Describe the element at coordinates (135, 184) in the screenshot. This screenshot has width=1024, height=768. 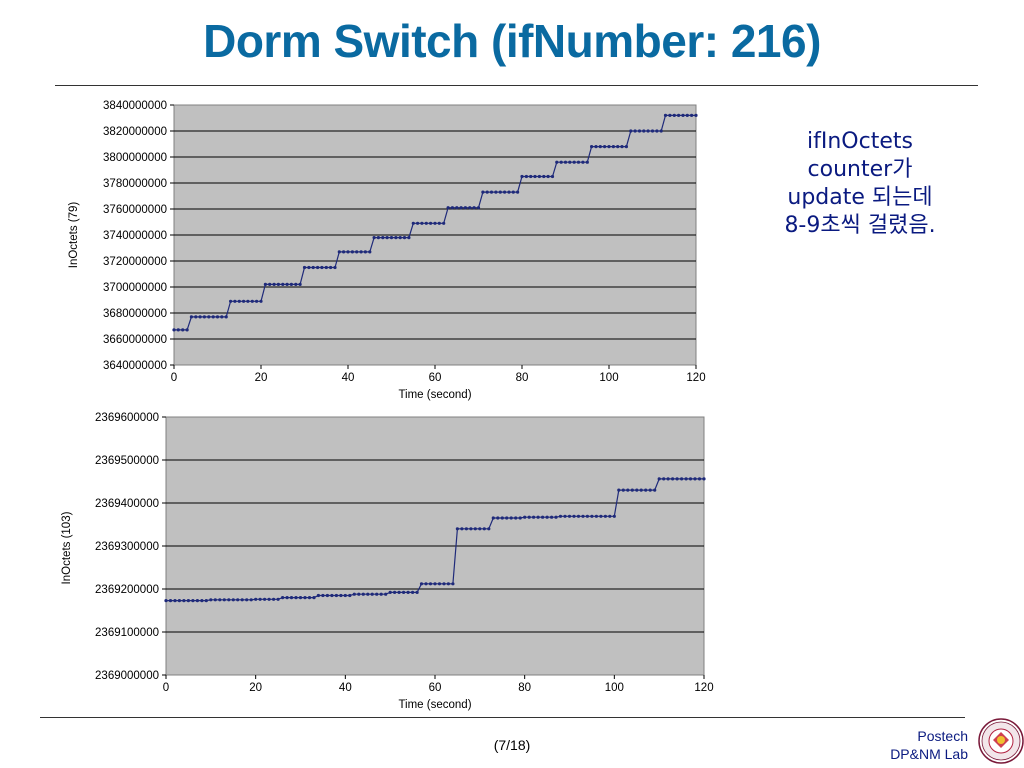
I see `y-tick-label: 3780000000` at that location.